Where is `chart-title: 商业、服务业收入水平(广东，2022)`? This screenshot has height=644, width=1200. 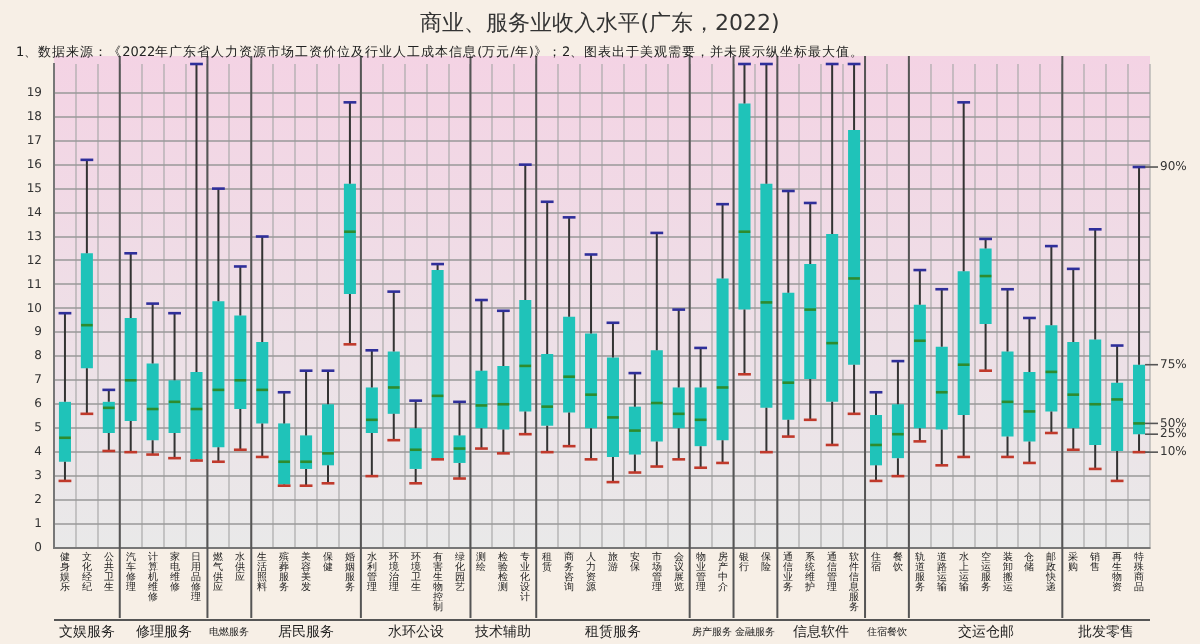 chart-title: 商业、服务业收入水平(广东，2022) is located at coordinates (600, 23).